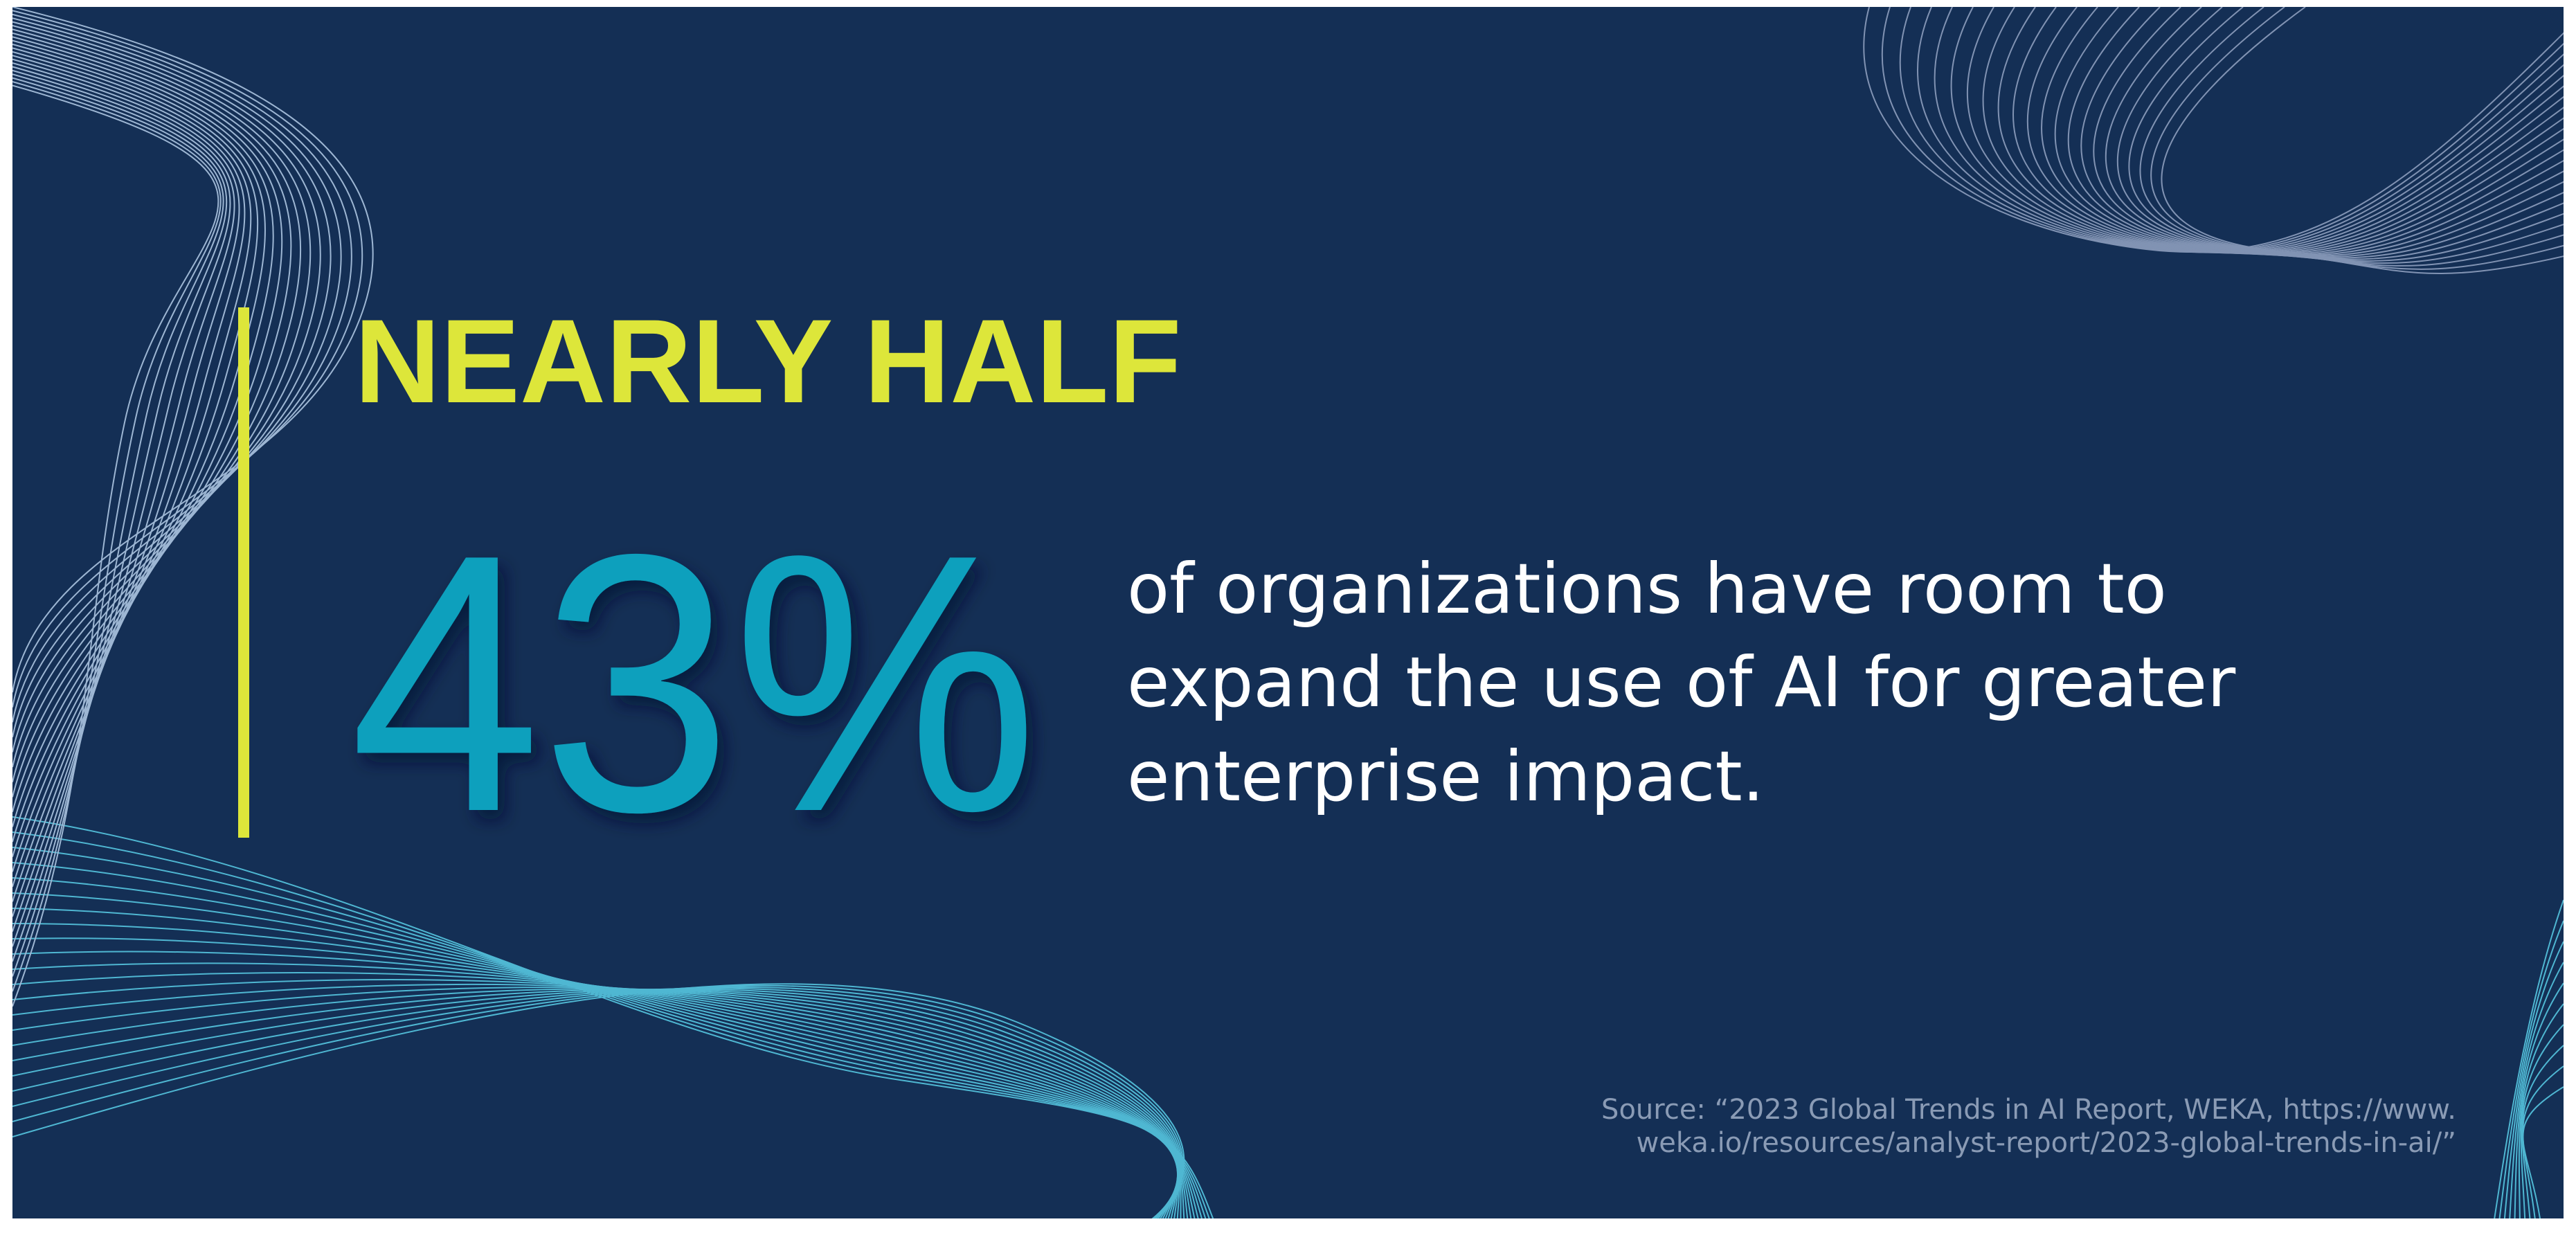 The height and width of the screenshot is (1233, 2576). I want to click on stat: 43%, so click(694, 683).